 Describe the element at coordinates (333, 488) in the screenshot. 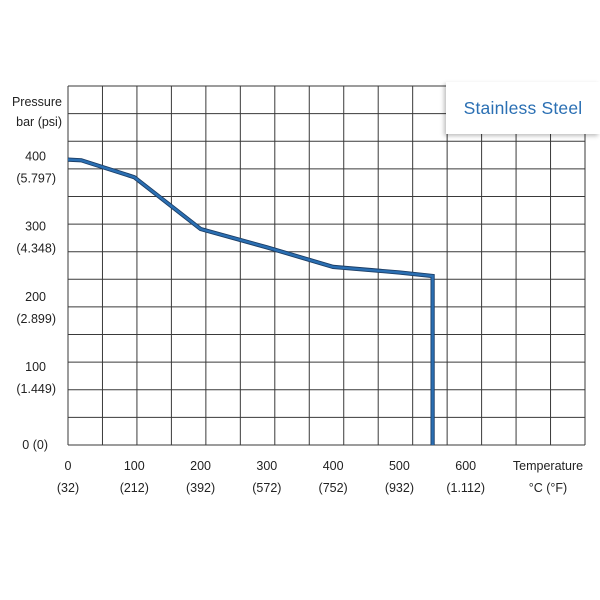

I see `x-tick-sublabel: (752)` at that location.